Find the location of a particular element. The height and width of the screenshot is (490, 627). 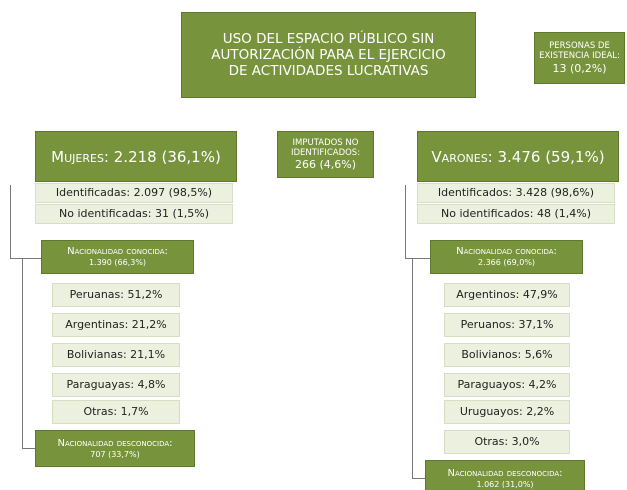

gender-heading: Varones: 3.476 (59,1%) is located at coordinates (518, 156).